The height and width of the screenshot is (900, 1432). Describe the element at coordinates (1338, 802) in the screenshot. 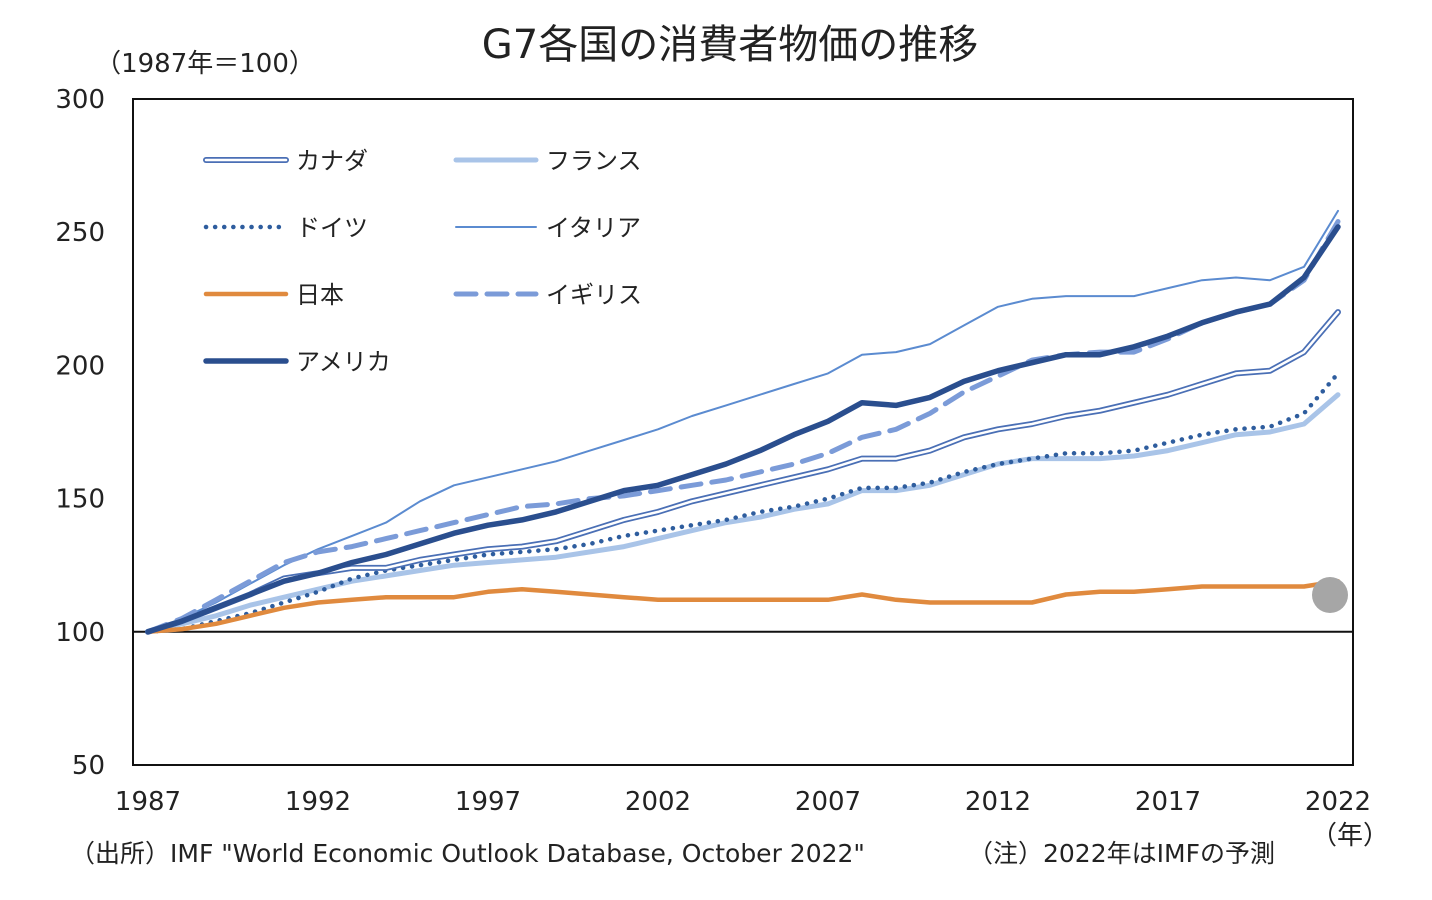

I see `x-tick-label: 2022` at that location.